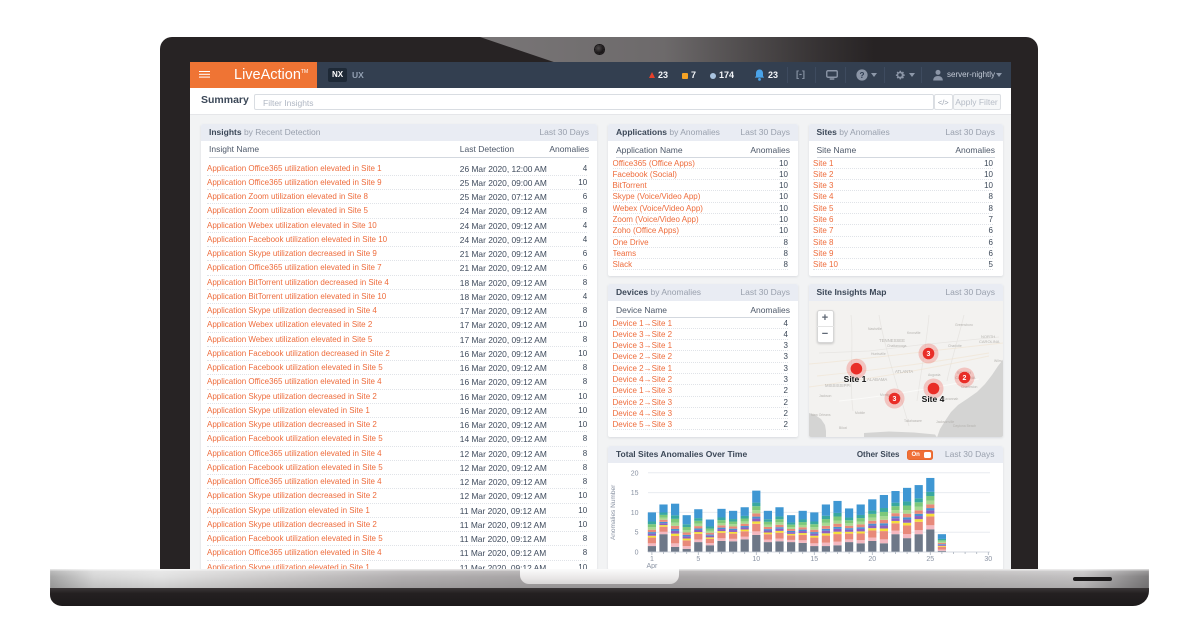  What do you see at coordinates (897, 346) in the screenshot?
I see `svg-text: Chattanooga` at bounding box center [897, 346].